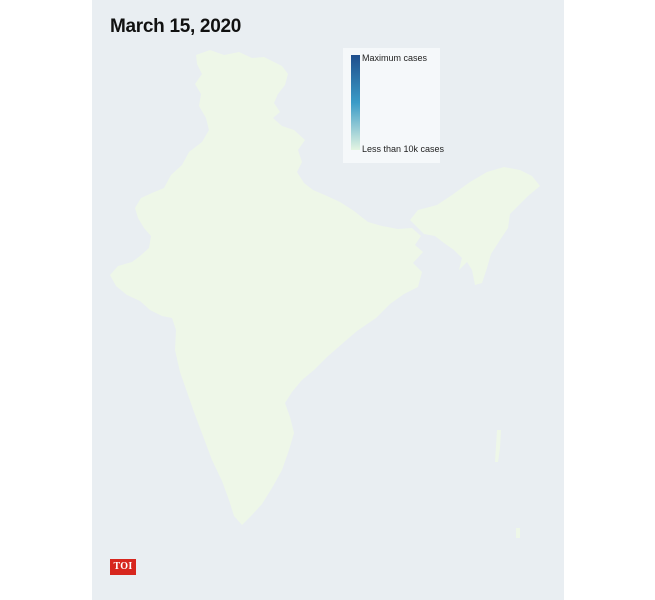 This screenshot has height=600, width=655. Describe the element at coordinates (403, 149) in the screenshot. I see `legend-min-label: Less than 10k cases` at that location.